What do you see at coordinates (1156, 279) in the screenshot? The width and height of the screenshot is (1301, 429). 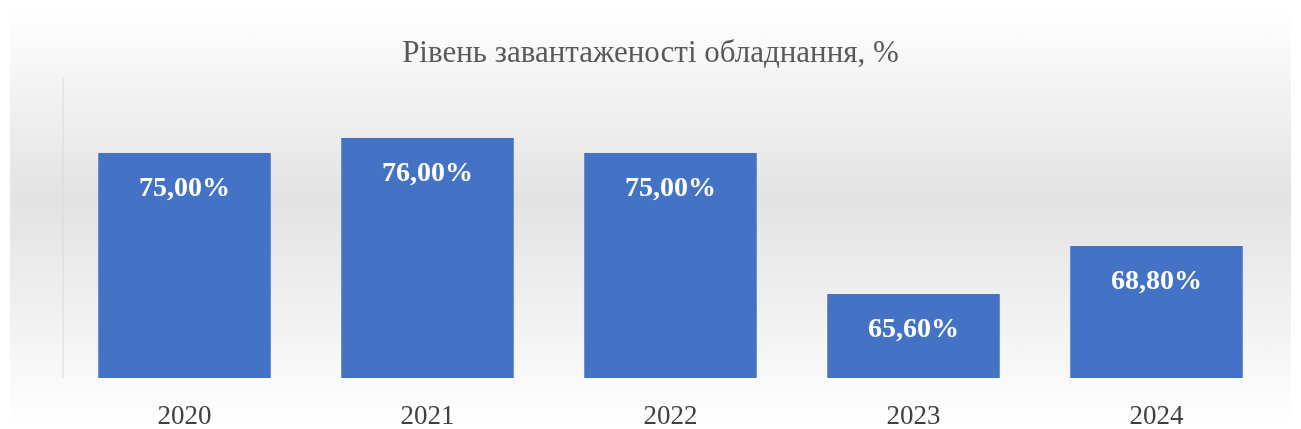 I see `data-label: 68,80%` at bounding box center [1156, 279].